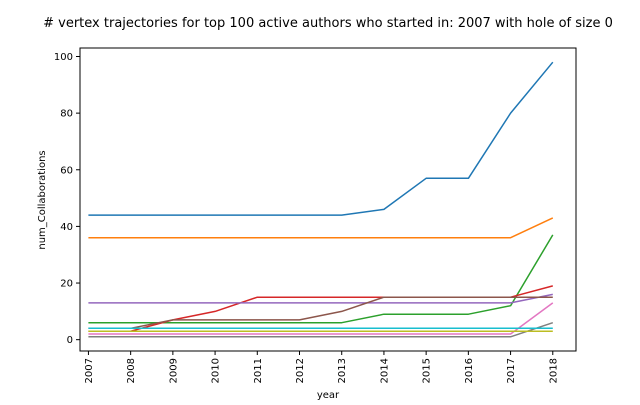 The height and width of the screenshot is (405, 640). I want to click on x-axis-label: year, so click(328, 395).